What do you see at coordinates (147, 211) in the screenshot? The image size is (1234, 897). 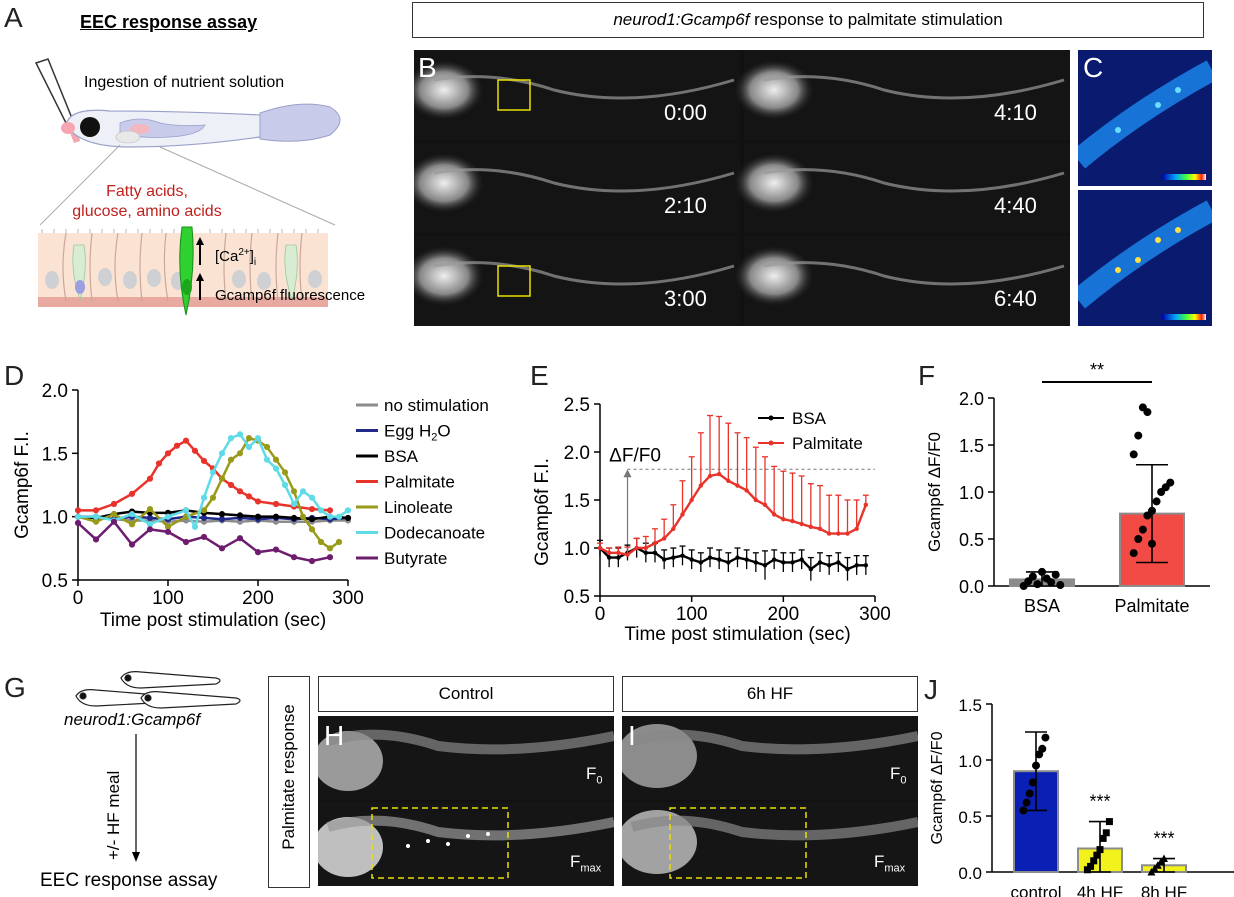 I see `nutrients-line2: glucose, amino acids` at bounding box center [147, 211].